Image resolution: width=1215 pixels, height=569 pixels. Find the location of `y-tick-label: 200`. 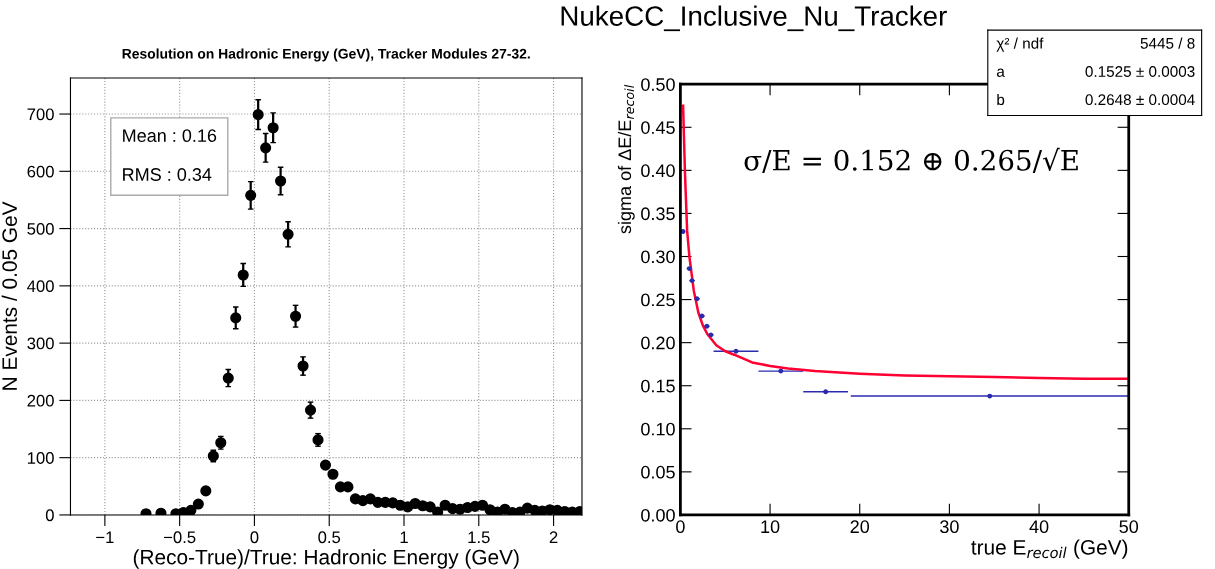

y-tick-label: 200 is located at coordinates (40, 400).